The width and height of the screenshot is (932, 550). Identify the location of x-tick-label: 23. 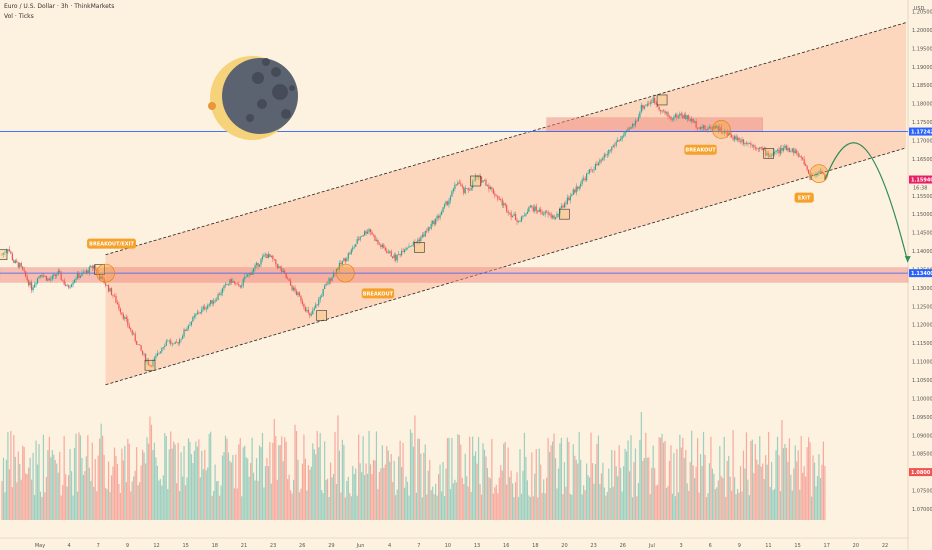
(273, 546).